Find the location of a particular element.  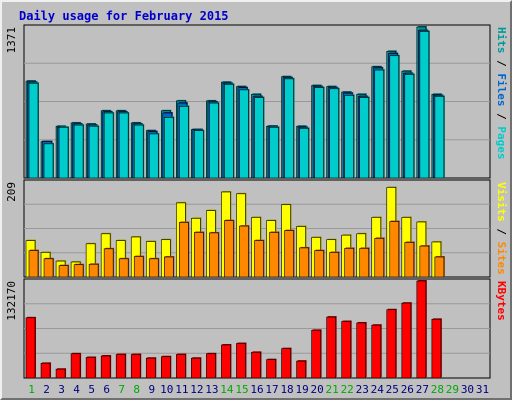

legend-kbytes: KBytes is located at coordinates (501, 301).